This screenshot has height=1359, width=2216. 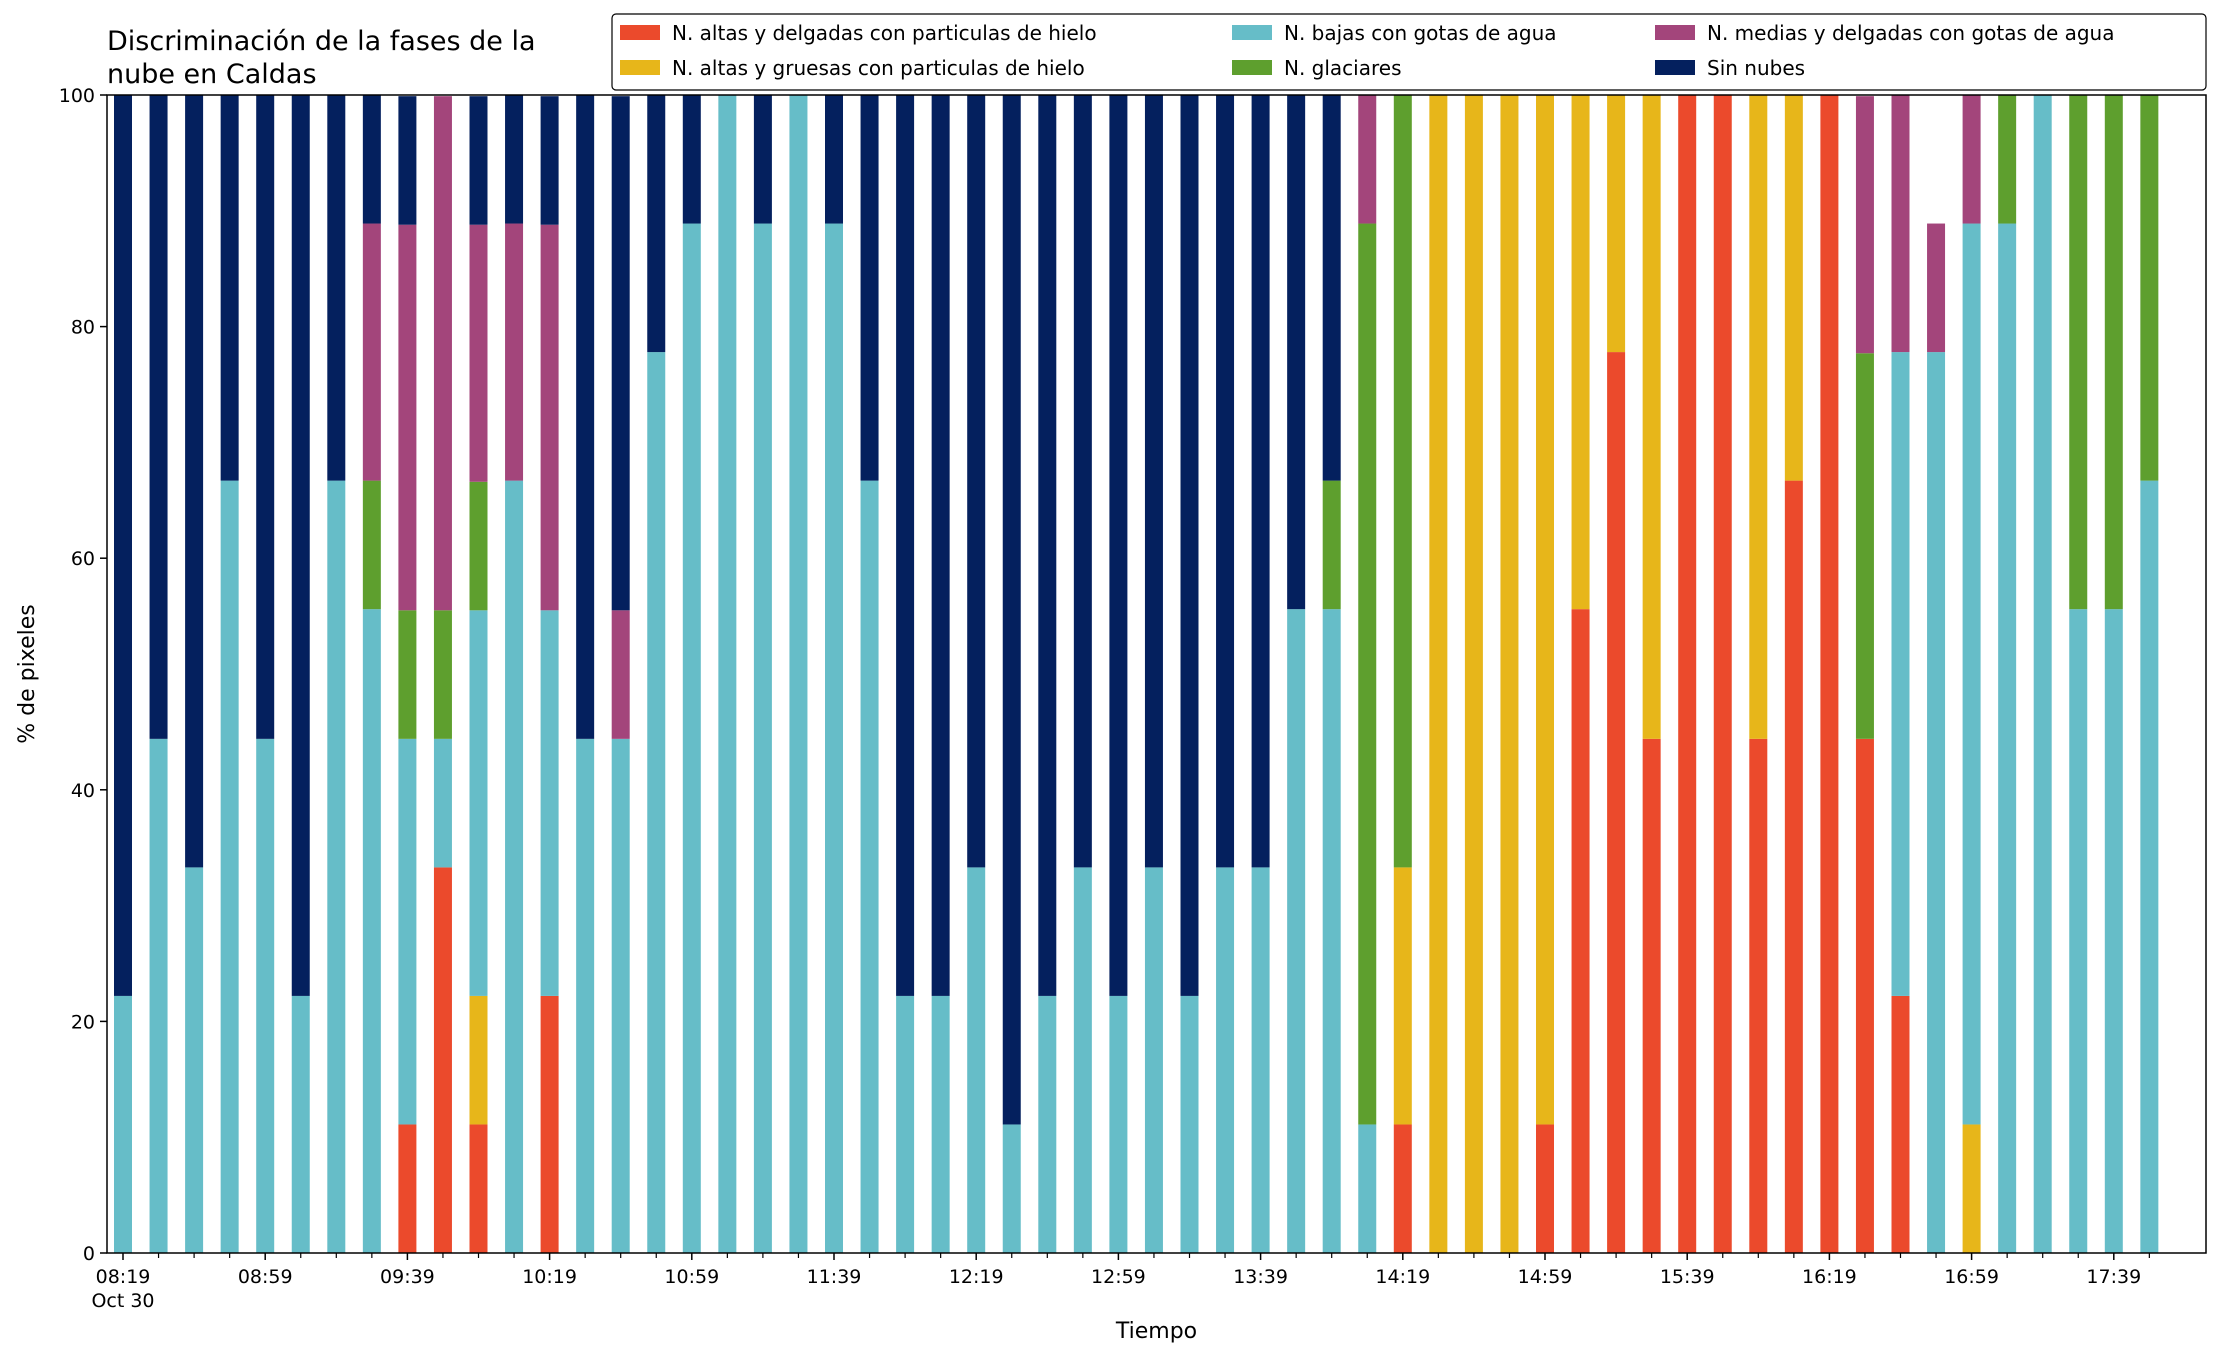 What do you see at coordinates (1343, 68) in the screenshot?
I see `legend-label: N. glaciares` at bounding box center [1343, 68].